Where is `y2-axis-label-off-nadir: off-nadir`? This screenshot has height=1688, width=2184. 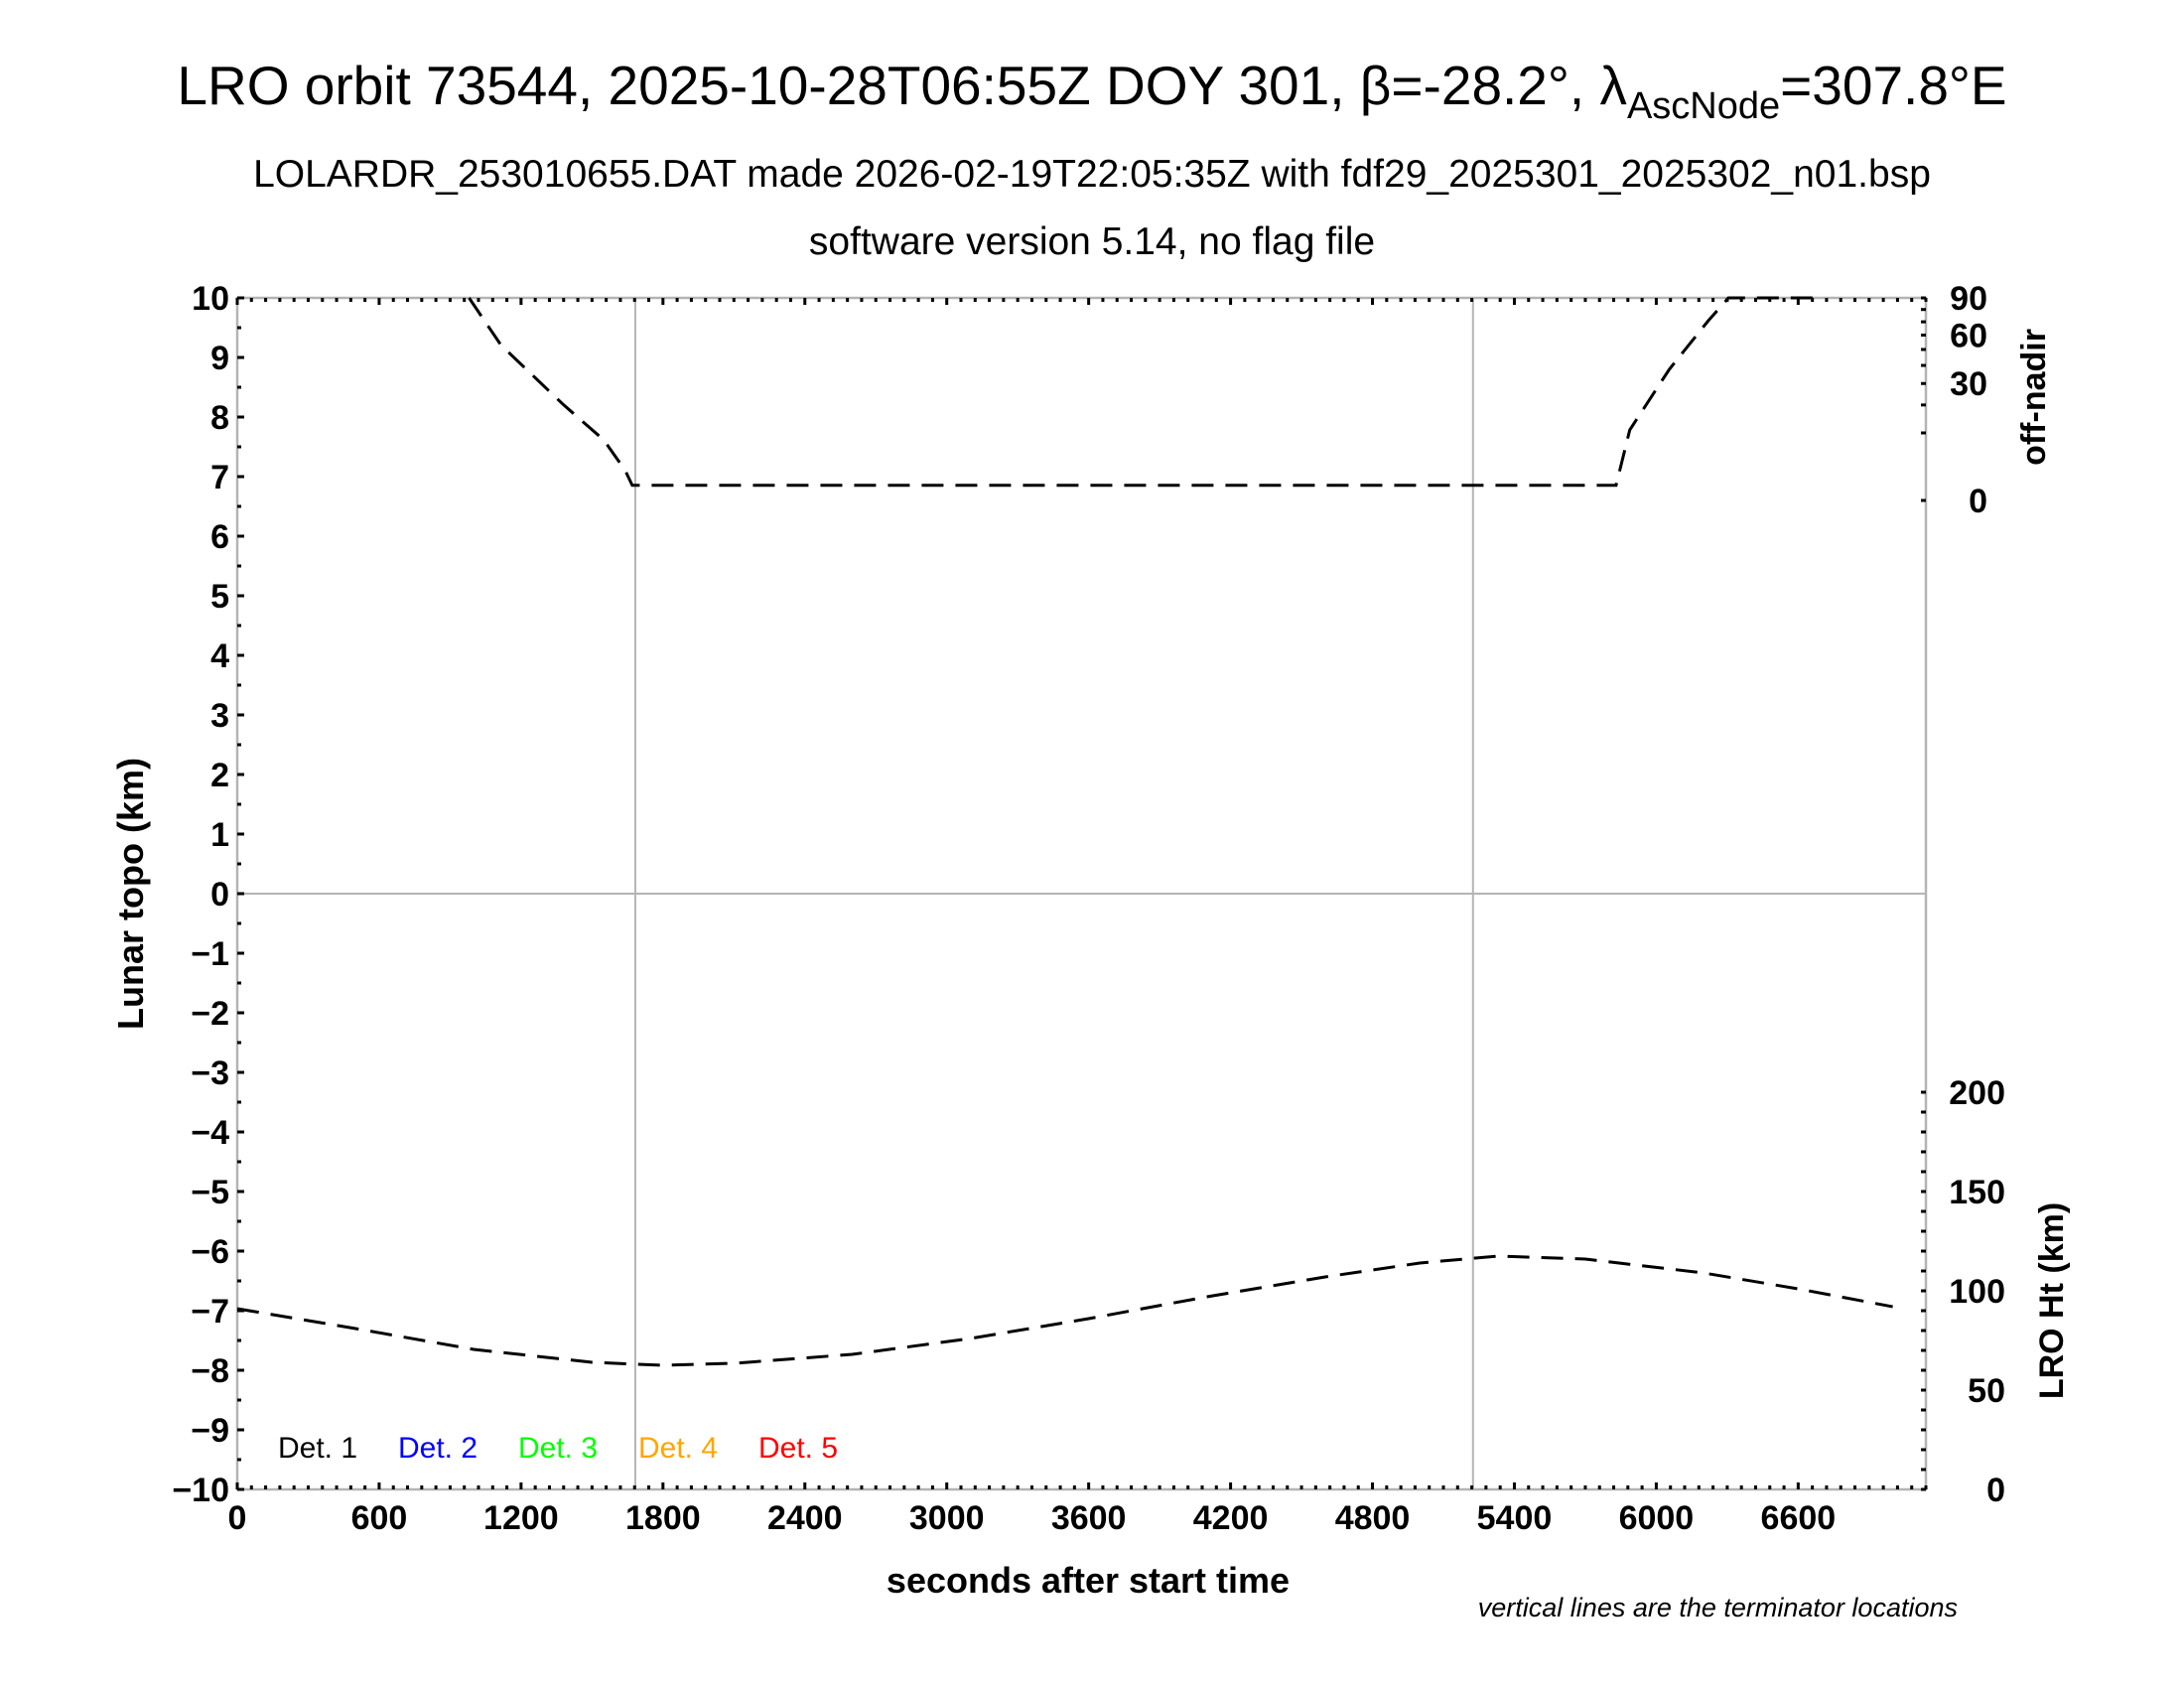
y2-axis-label-off-nadir: off-nadir is located at coordinates (2034, 397).